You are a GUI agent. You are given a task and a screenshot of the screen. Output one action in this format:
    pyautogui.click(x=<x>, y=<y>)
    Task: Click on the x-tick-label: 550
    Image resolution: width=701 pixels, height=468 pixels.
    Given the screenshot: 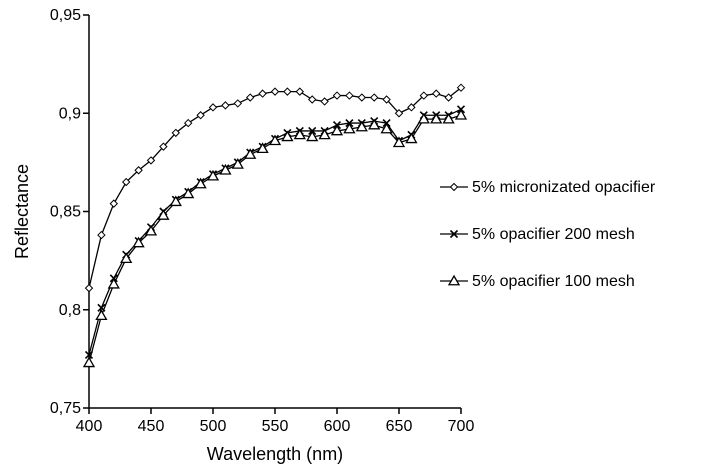 What is the action you would take?
    pyautogui.click(x=275, y=426)
    